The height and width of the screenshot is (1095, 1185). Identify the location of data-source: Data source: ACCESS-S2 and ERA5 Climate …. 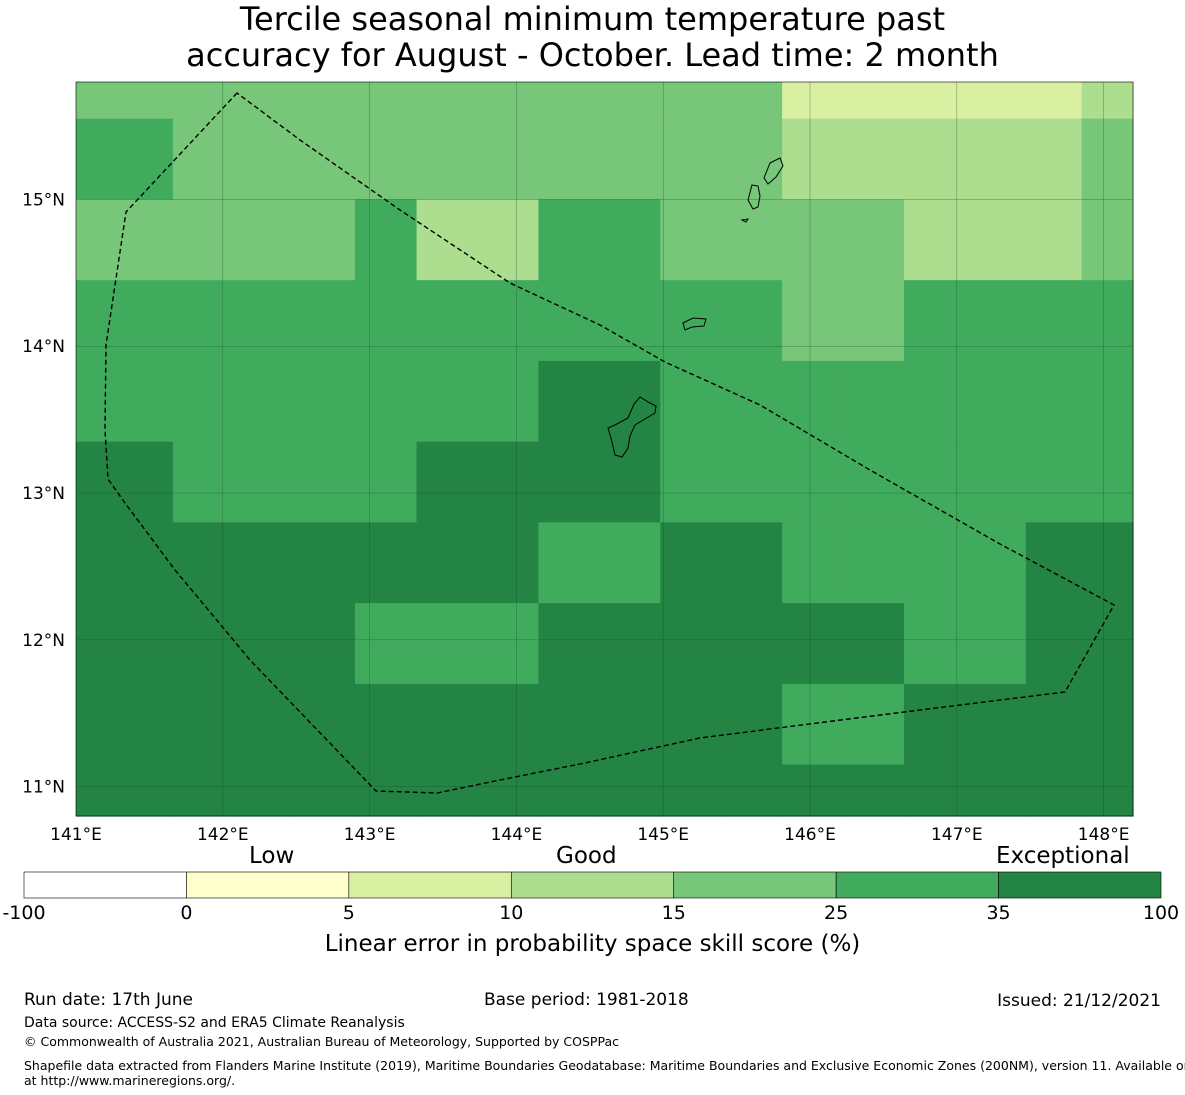
(214, 1023).